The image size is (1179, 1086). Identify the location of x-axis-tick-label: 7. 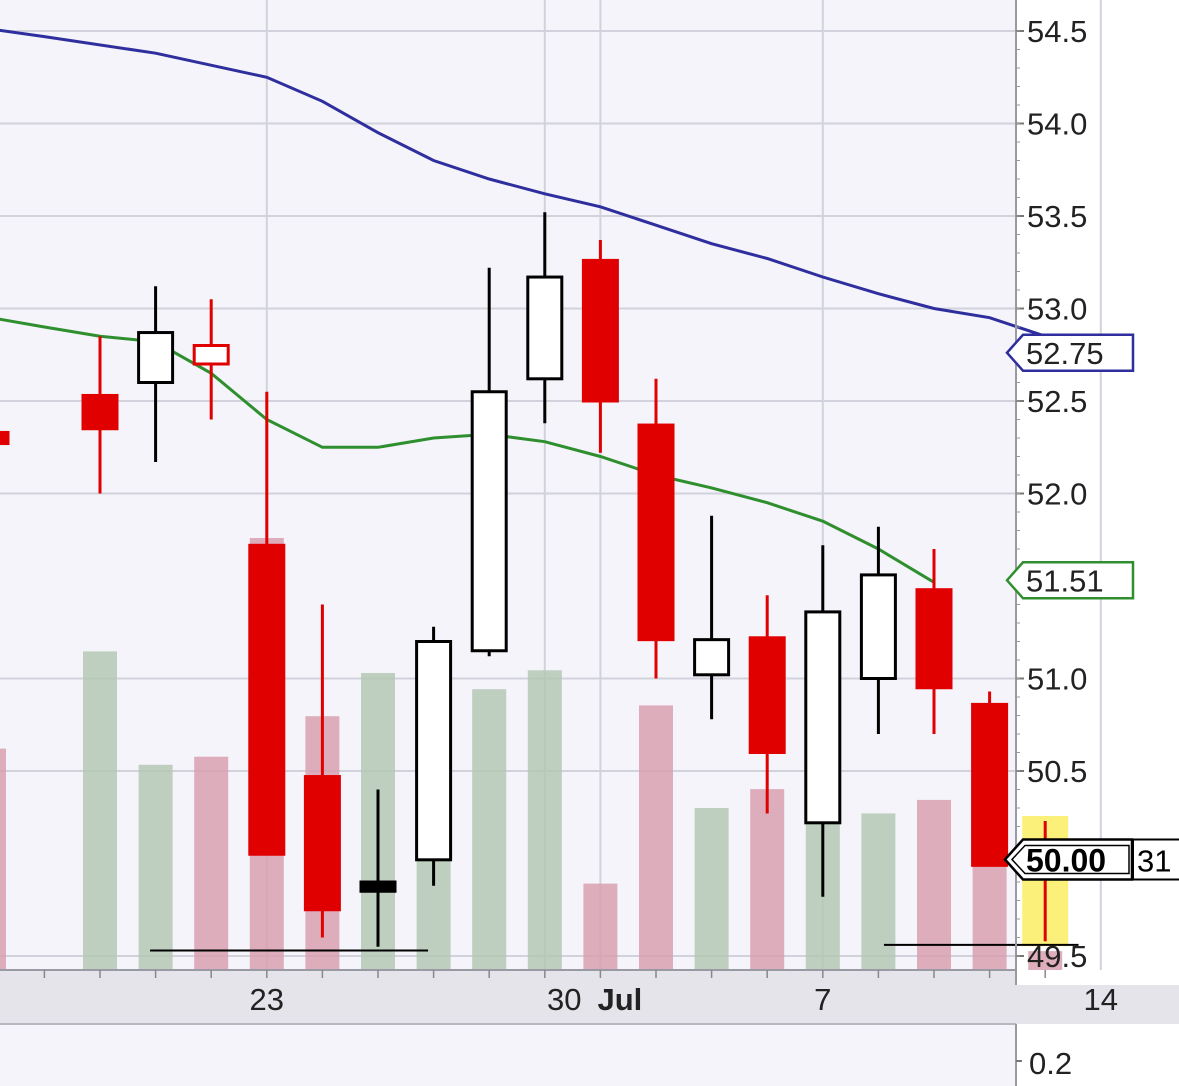
(822, 999).